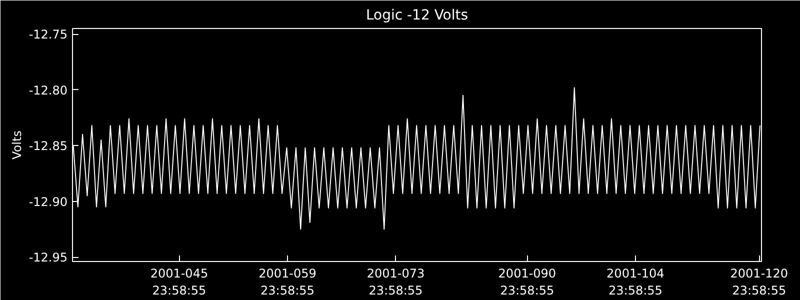 This screenshot has width=800, height=300. What do you see at coordinates (48, 35) in the screenshot?
I see `y-tick-label: -12.75` at bounding box center [48, 35].